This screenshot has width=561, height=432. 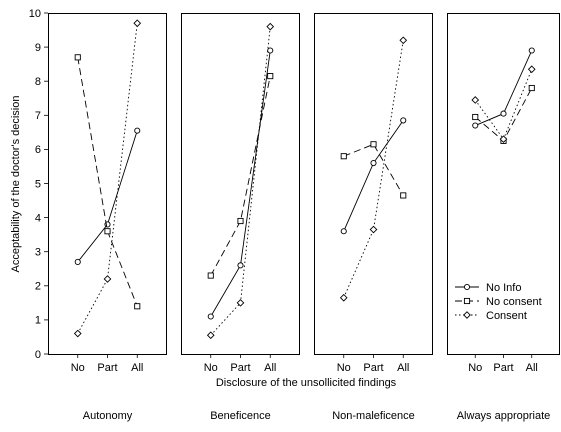 What do you see at coordinates (38, 82) in the screenshot?
I see `y-tick-label: 8` at bounding box center [38, 82].